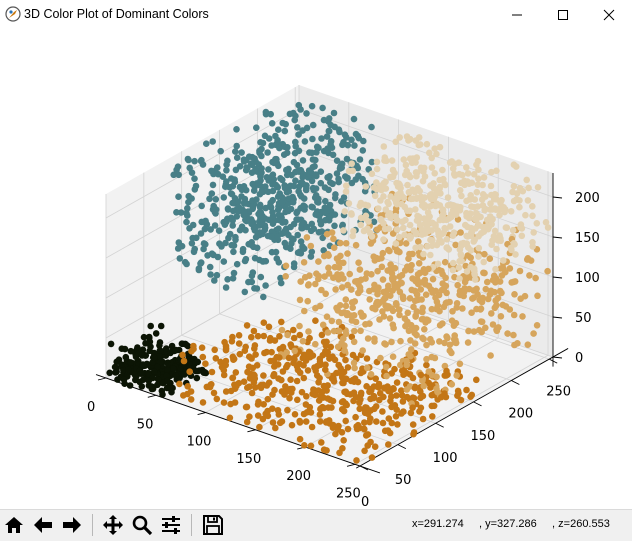 This screenshot has height=541, width=632. Describe the element at coordinates (72, 525) in the screenshot. I see `forward-button` at that location.